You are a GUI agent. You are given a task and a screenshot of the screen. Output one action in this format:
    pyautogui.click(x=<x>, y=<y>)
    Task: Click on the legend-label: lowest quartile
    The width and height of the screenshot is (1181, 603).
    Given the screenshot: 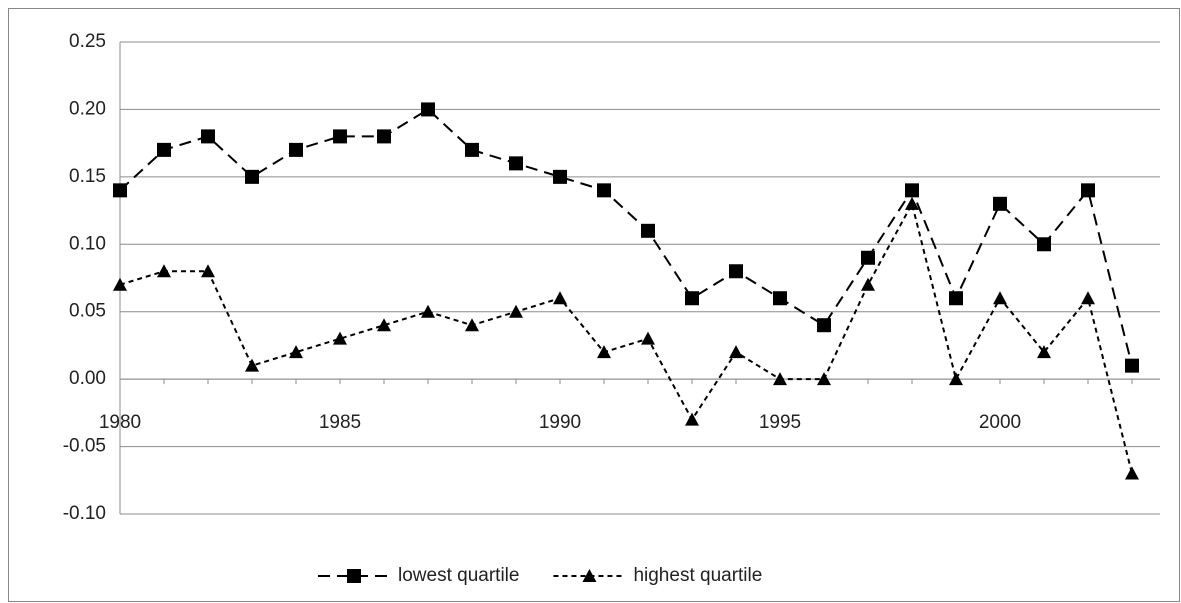 What is the action you would take?
    pyautogui.click(x=458, y=575)
    